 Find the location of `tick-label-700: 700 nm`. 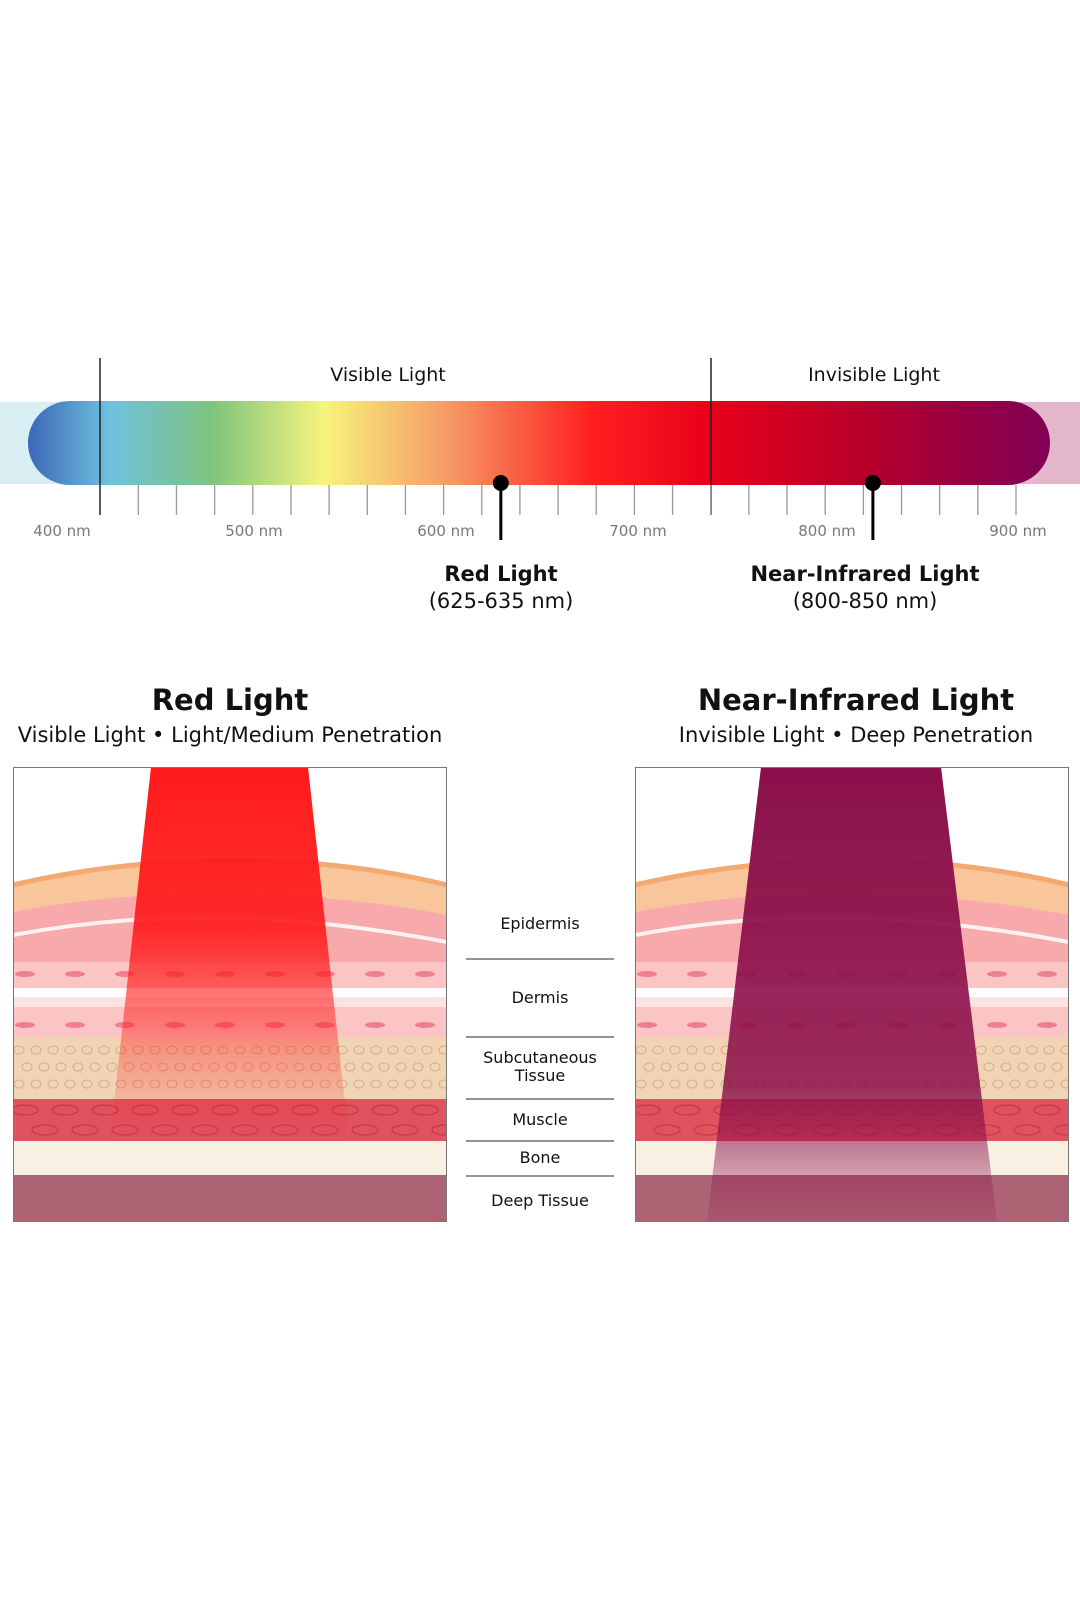

tick-label-700: 700 nm is located at coordinates (638, 531).